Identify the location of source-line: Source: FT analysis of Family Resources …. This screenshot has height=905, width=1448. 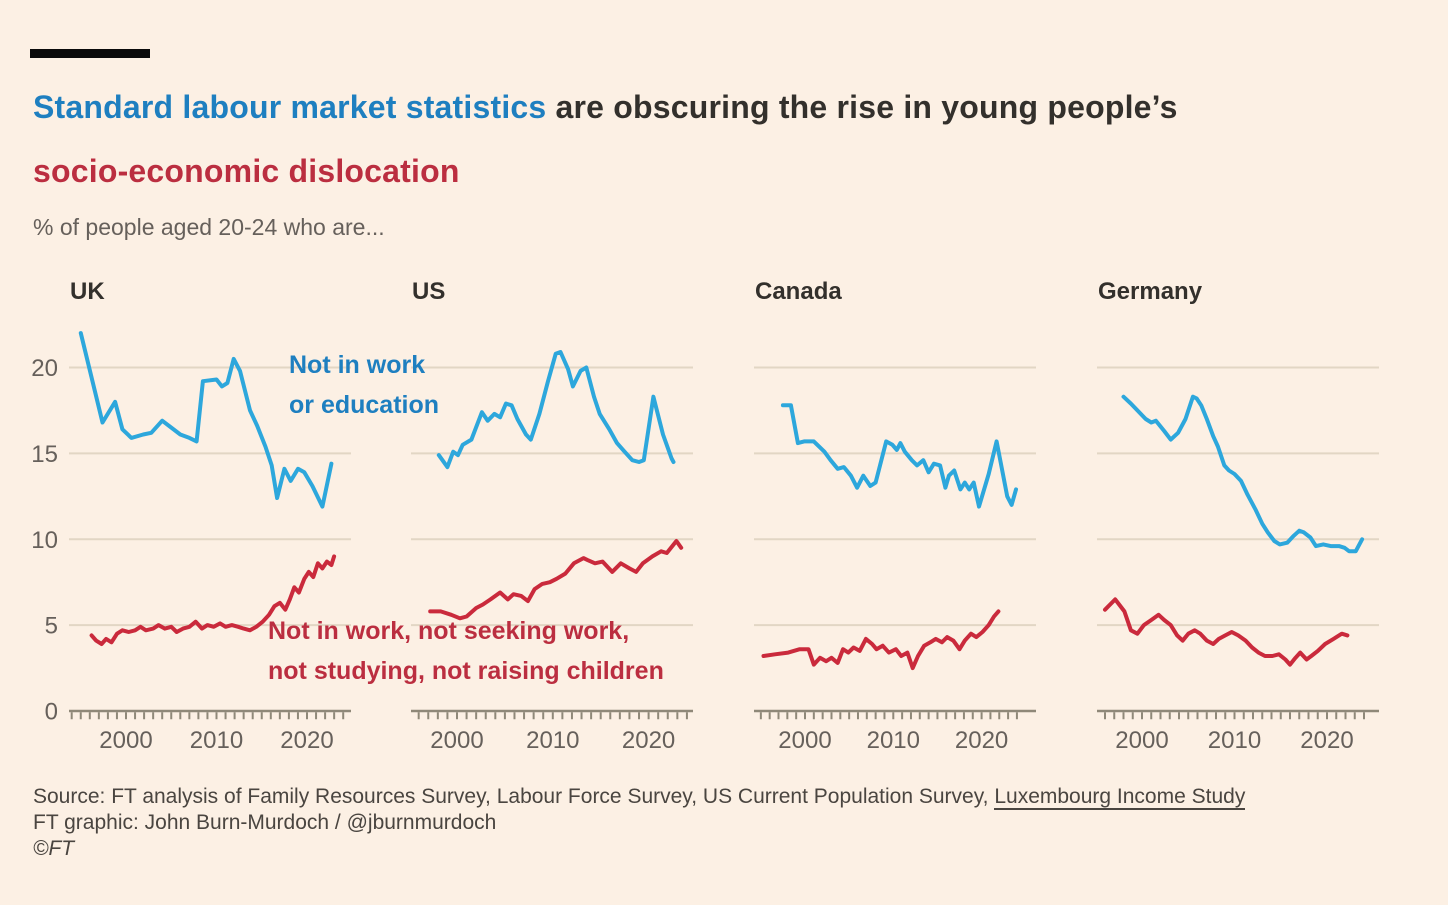
(639, 797).